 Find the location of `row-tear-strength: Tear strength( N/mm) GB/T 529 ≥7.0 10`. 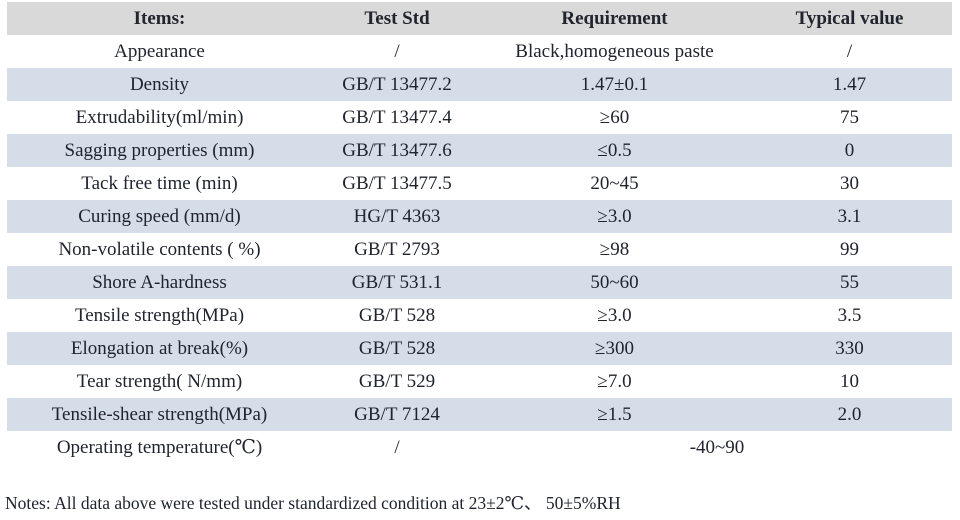

row-tear-strength: Tear strength( N/mm) GB/T 529 ≥7.0 10 is located at coordinates (479, 381).